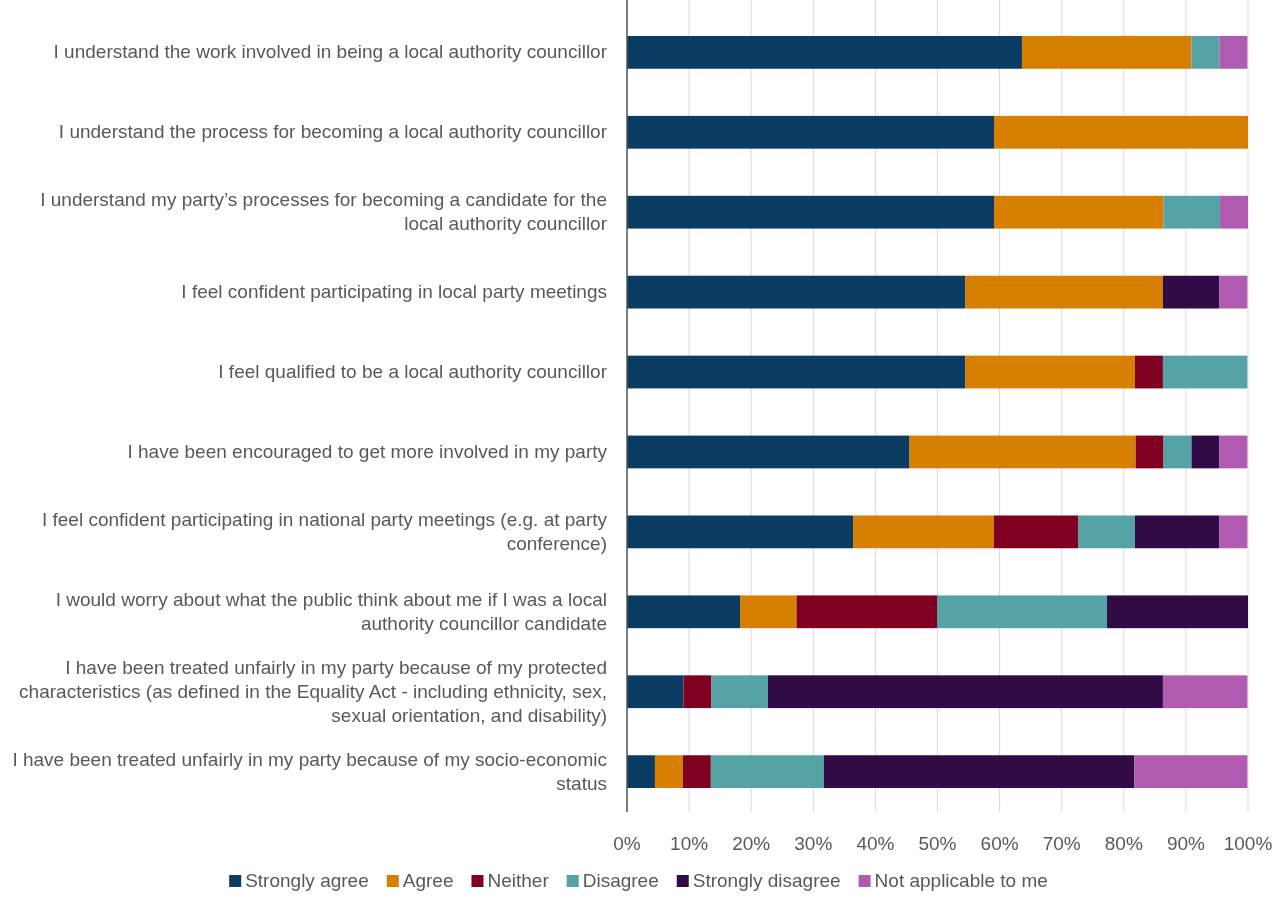 This screenshot has height=907, width=1279. I want to click on x-tick-label: 20%, so click(751, 843).